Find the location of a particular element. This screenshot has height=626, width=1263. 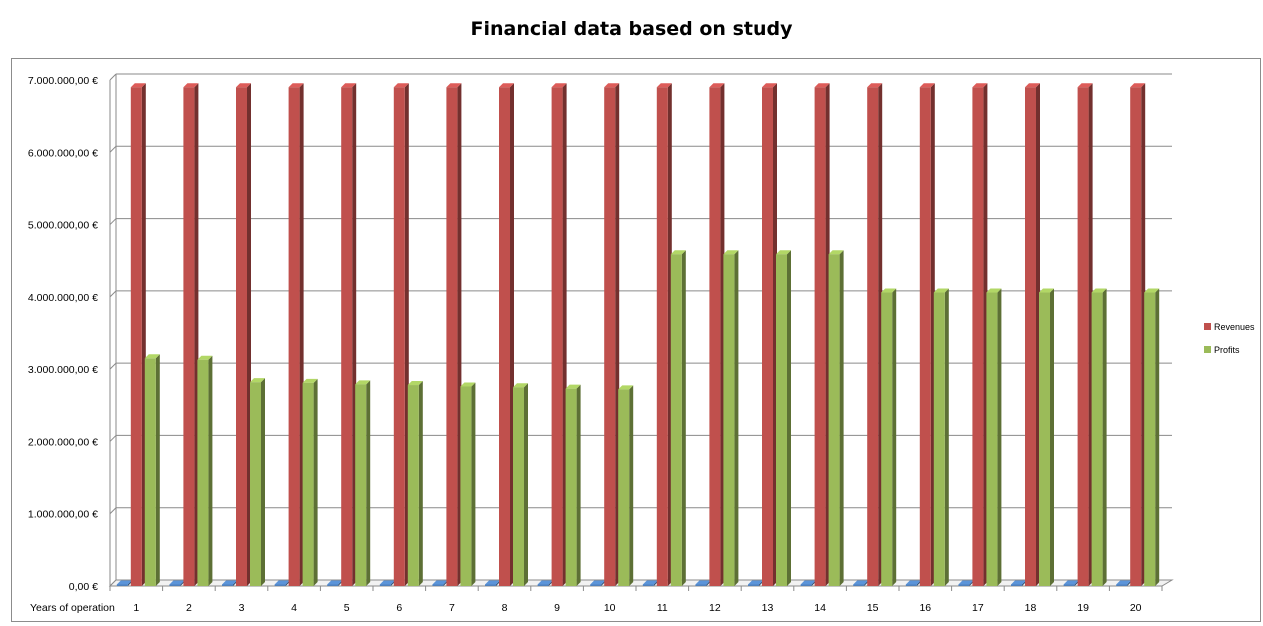

y-tick-label: 1.000.000,00 € is located at coordinates (63, 515).